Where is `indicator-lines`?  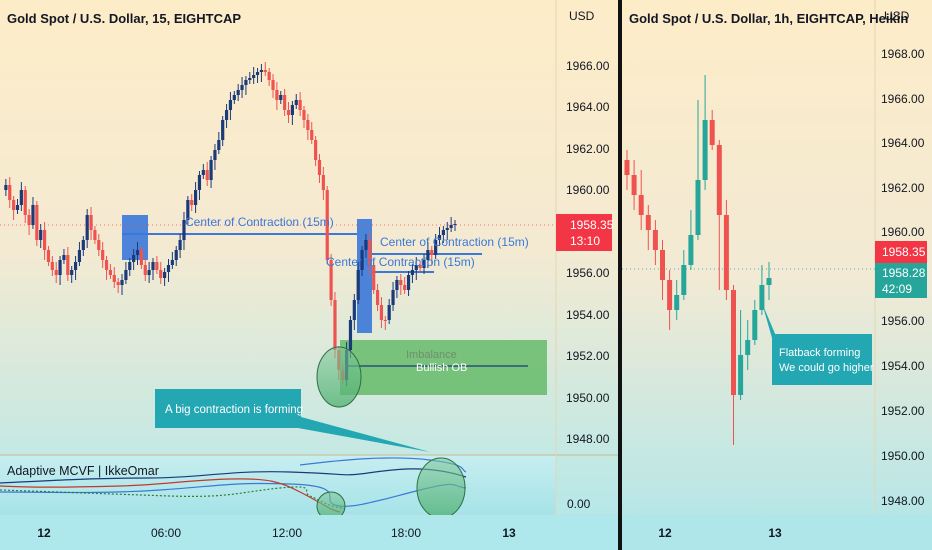
indicator-lines is located at coordinates (233, 485).